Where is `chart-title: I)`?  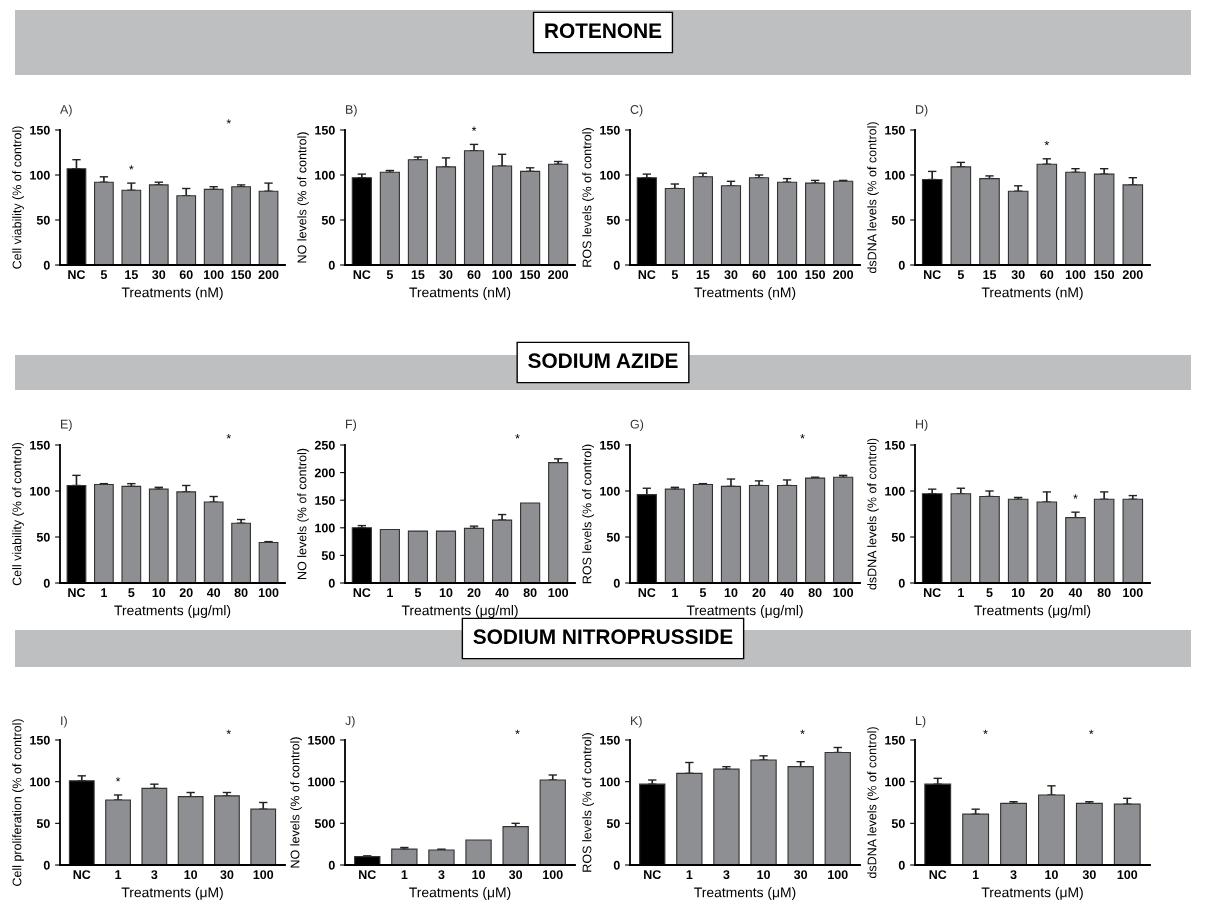
chart-title: I) is located at coordinates (64, 721).